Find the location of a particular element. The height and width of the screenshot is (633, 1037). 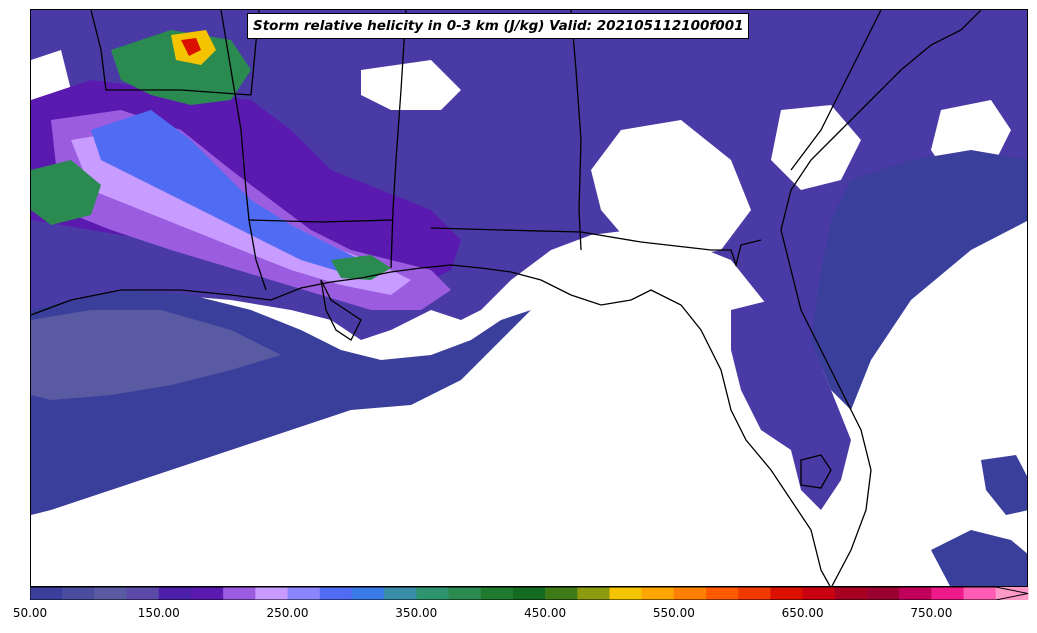

helicity-region-atlantic is located at coordinates (919, 280).